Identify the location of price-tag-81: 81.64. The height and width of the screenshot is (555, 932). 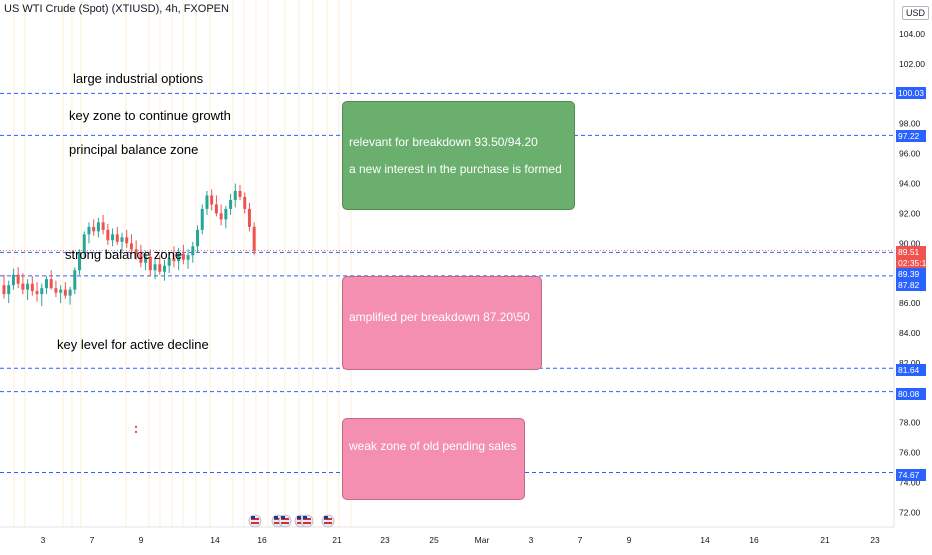
(911, 370).